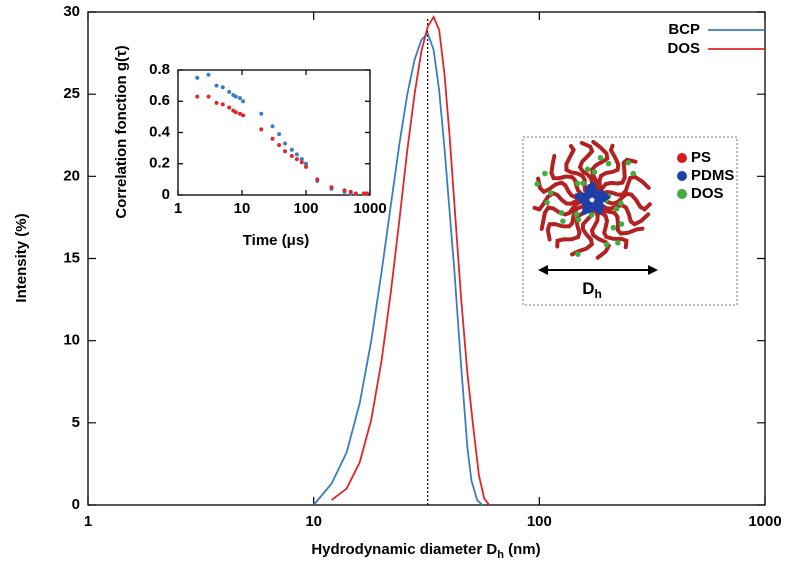 The height and width of the screenshot is (568, 790). What do you see at coordinates (178, 208) in the screenshot?
I see `inset-x-tick-label: 1` at bounding box center [178, 208].